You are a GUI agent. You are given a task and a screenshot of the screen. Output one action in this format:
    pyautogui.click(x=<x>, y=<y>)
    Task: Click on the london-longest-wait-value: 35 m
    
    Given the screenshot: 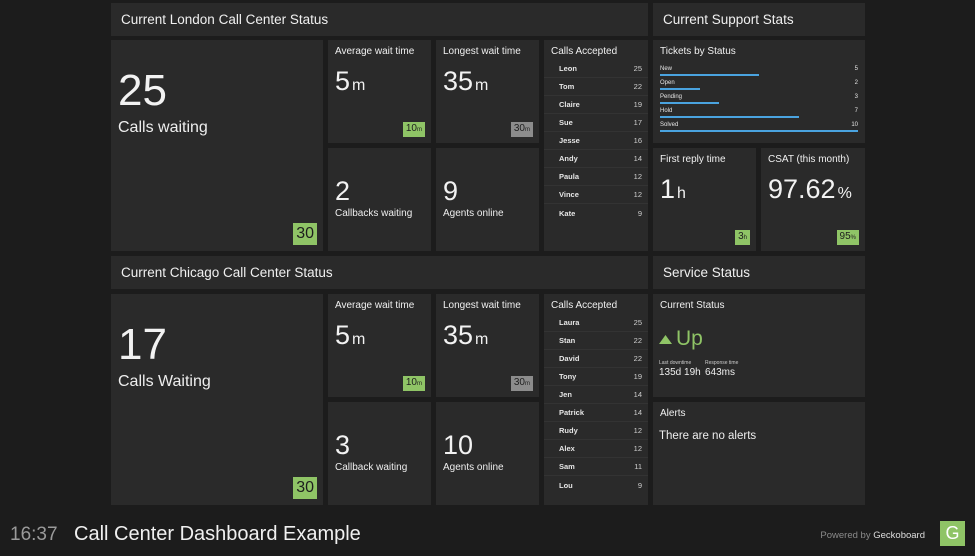 What is the action you would take?
    pyautogui.click(x=466, y=81)
    